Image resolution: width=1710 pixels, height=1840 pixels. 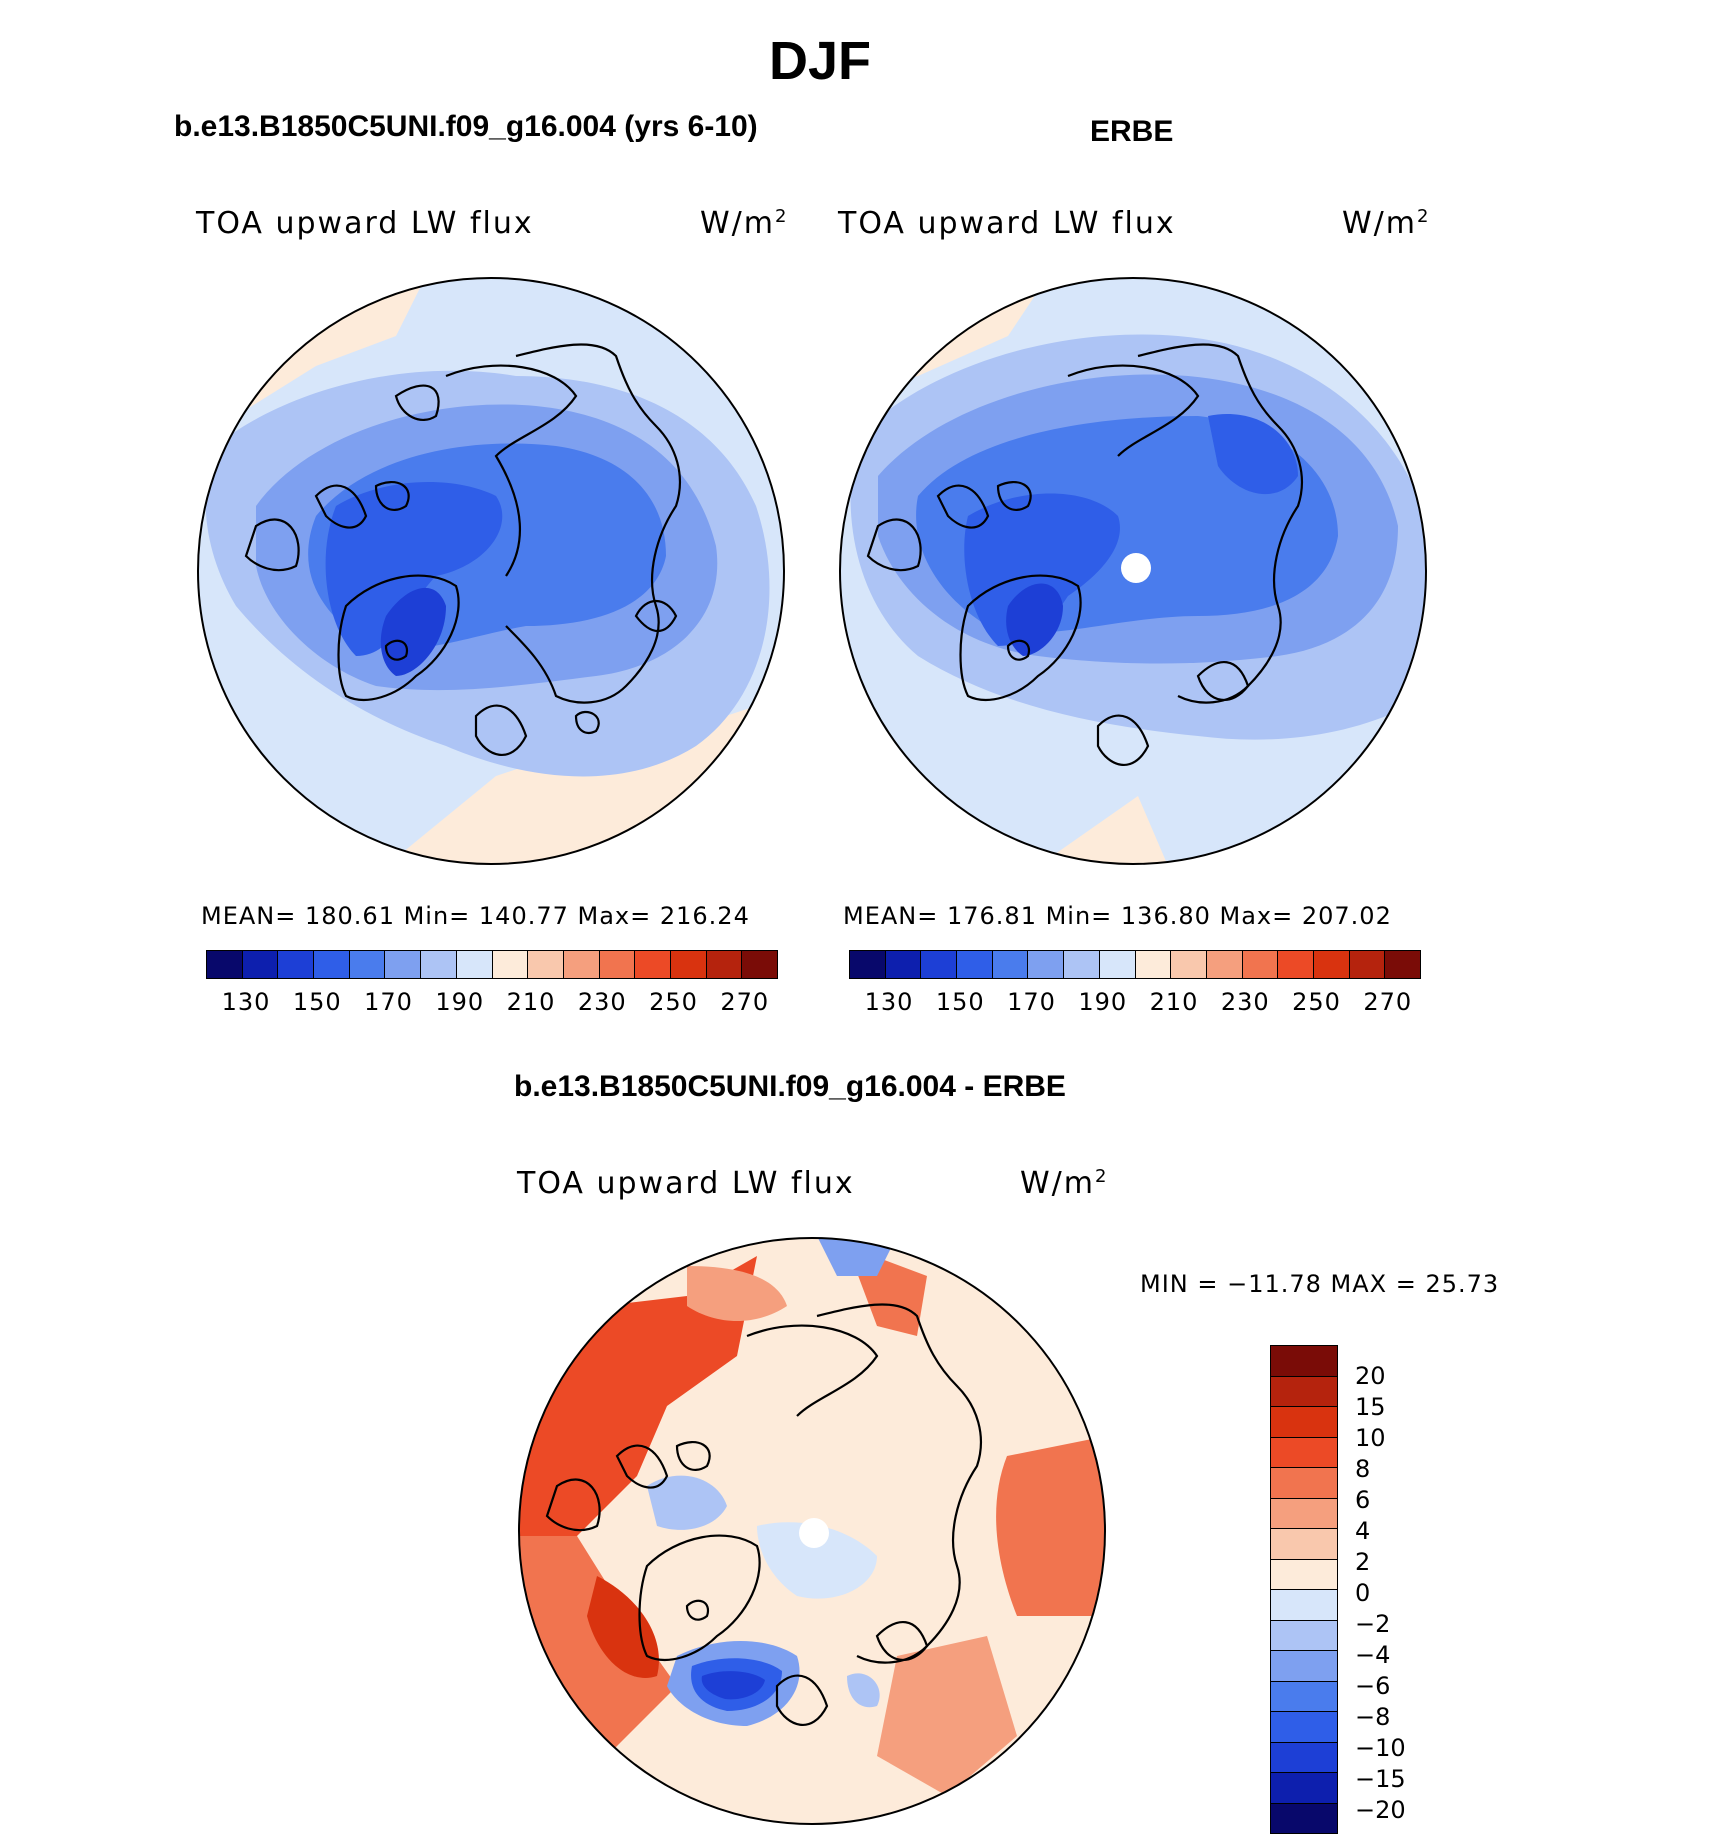 What do you see at coordinates (1363, 1500) in the screenshot?
I see `colorbar-tick-label: 6` at bounding box center [1363, 1500].